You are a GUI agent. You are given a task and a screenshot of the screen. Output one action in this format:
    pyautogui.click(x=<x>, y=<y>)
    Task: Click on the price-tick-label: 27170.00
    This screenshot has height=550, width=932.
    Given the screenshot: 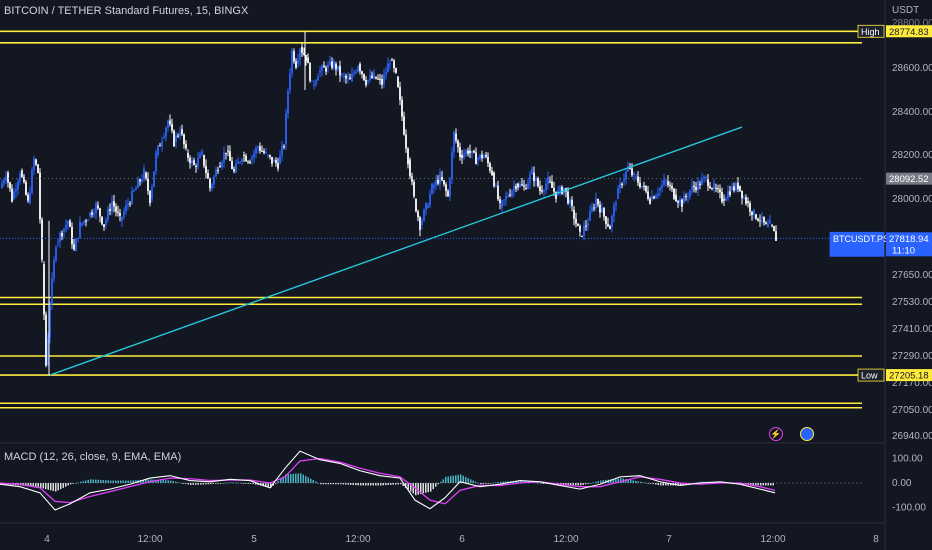 What is the action you would take?
    pyautogui.click(x=912, y=383)
    